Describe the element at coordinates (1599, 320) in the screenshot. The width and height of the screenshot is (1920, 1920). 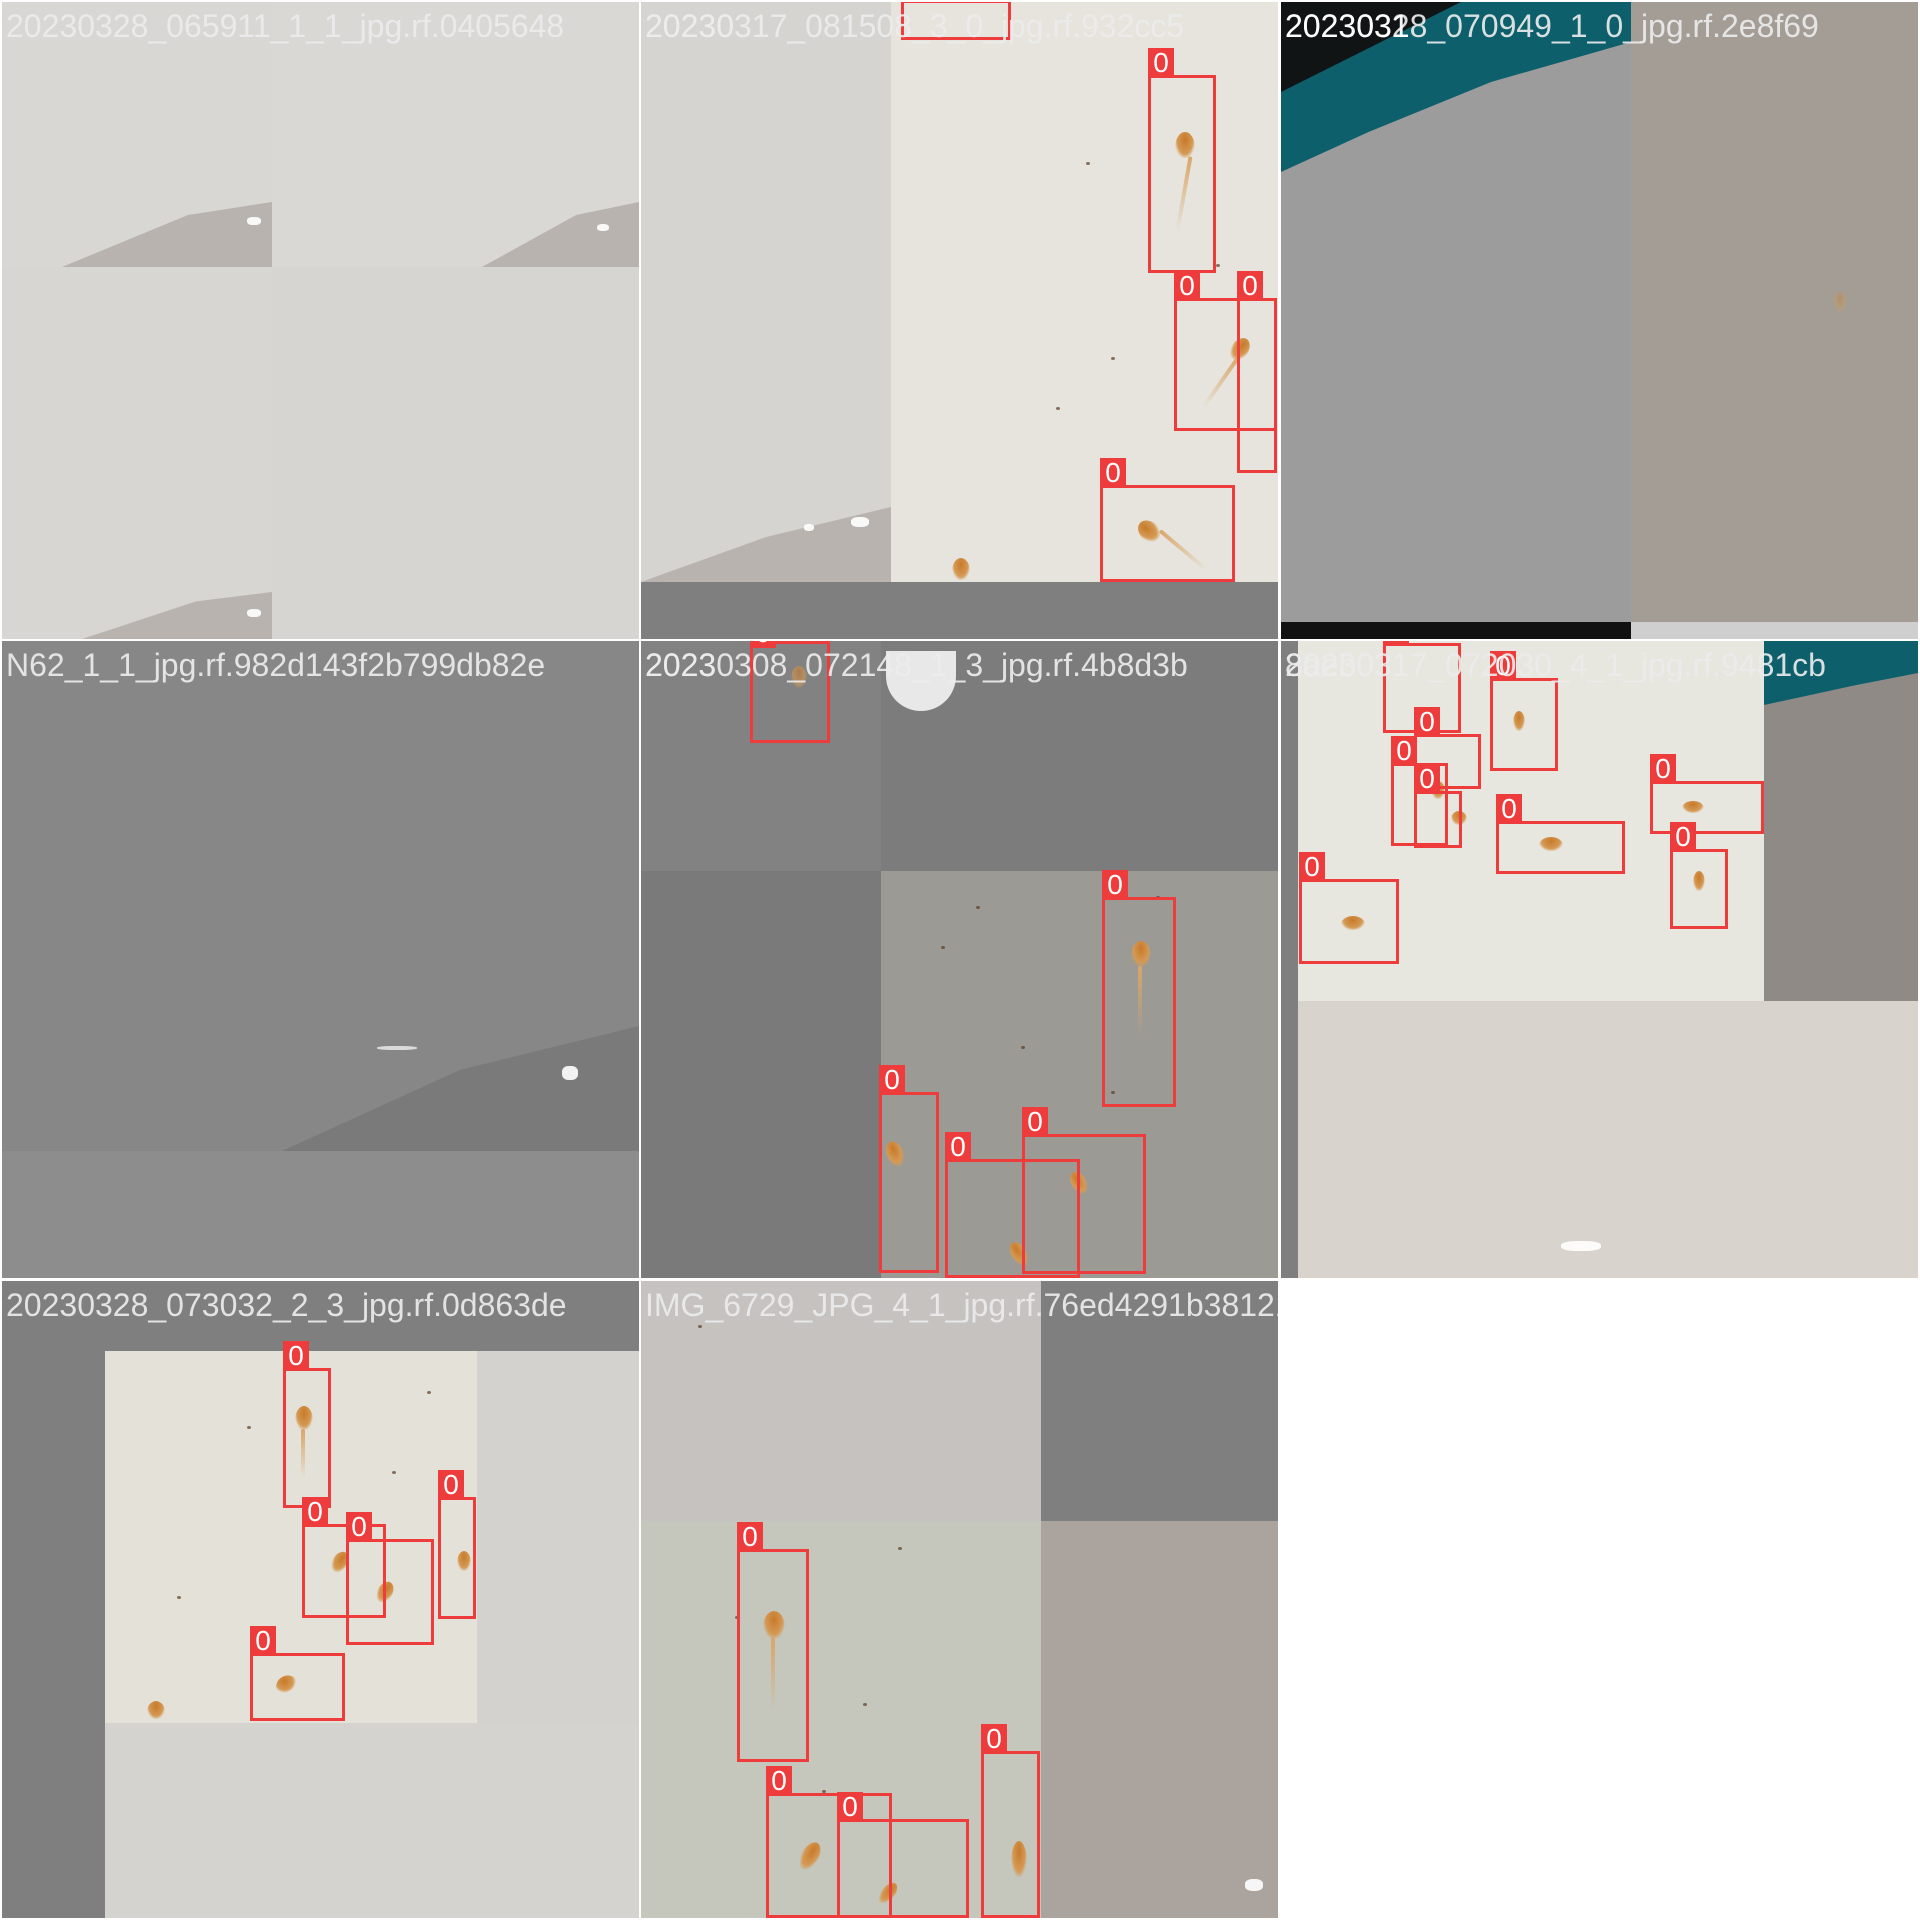
I see `mosaic-tile-3: 20230328_070949_1_0_jpg.rf.2e8f69` at that location.